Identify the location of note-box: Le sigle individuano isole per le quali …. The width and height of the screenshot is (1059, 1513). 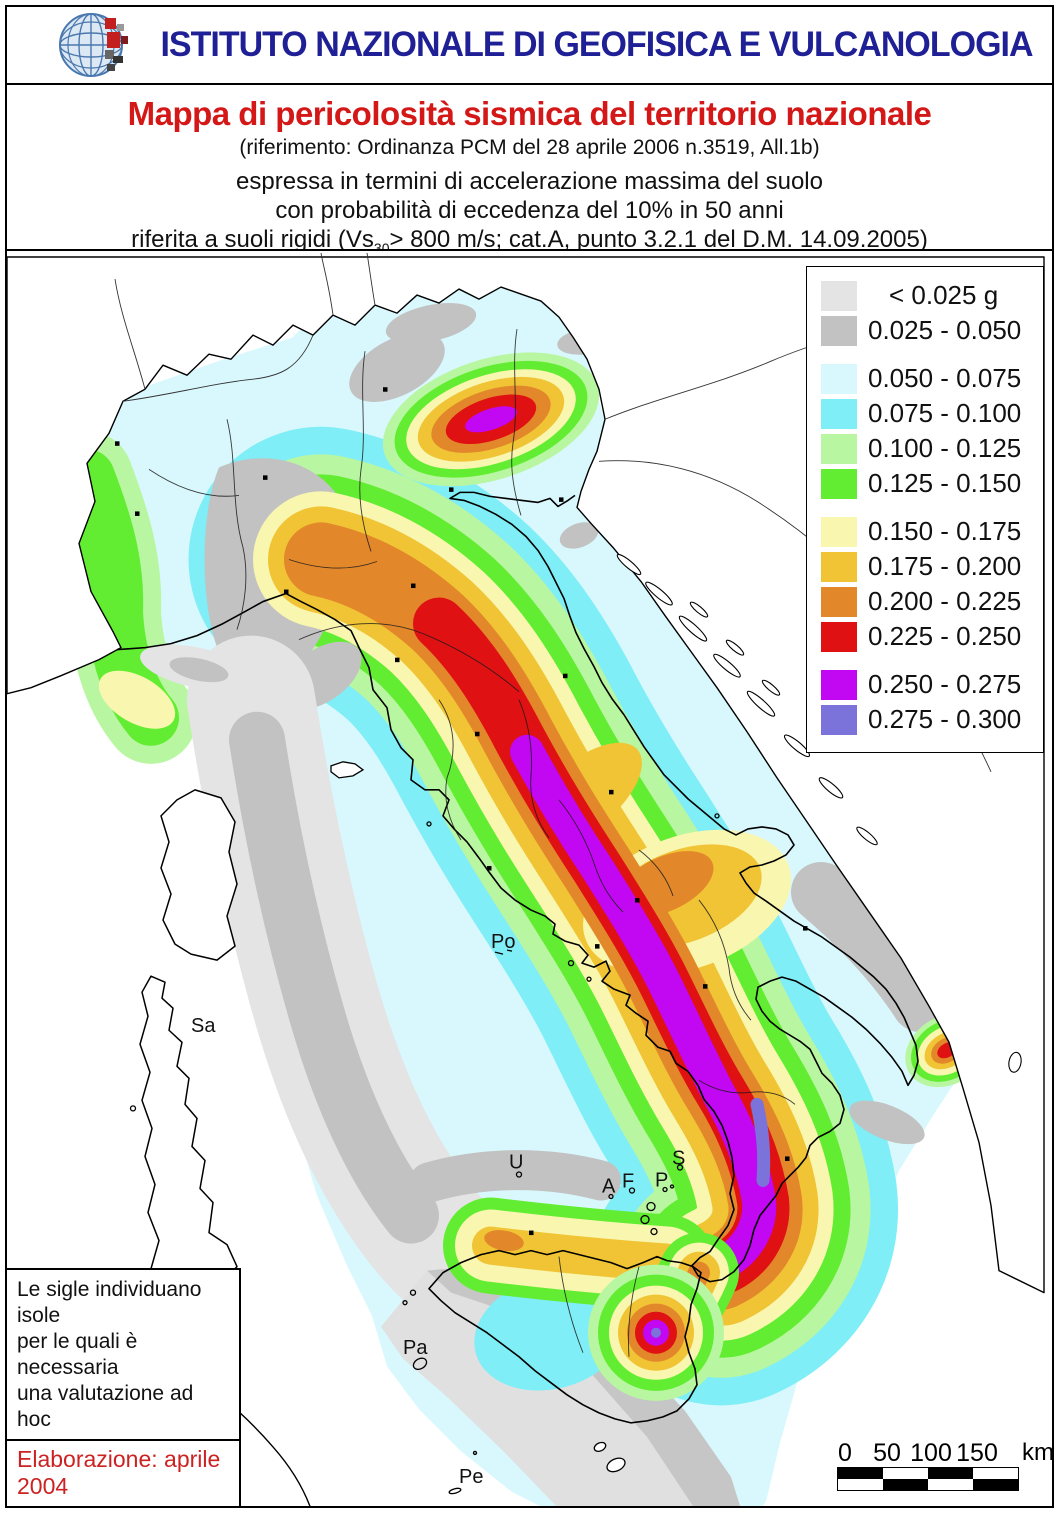
(124, 1387).